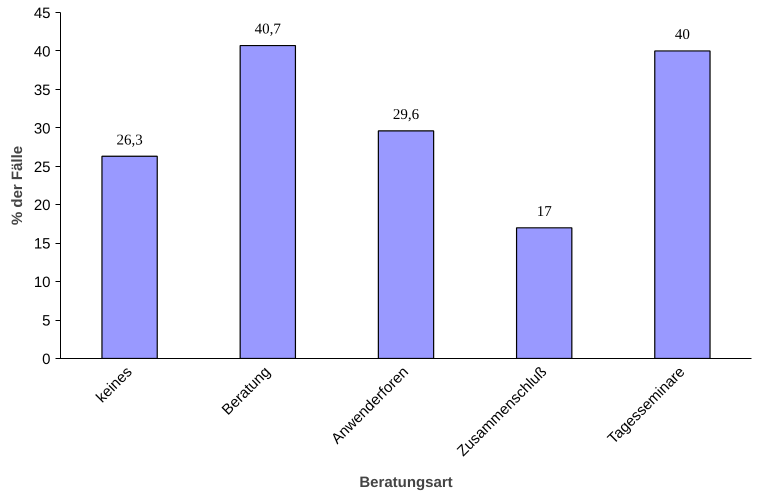 This screenshot has width=766, height=493. I want to click on y-tick-label: 25, so click(42, 167).